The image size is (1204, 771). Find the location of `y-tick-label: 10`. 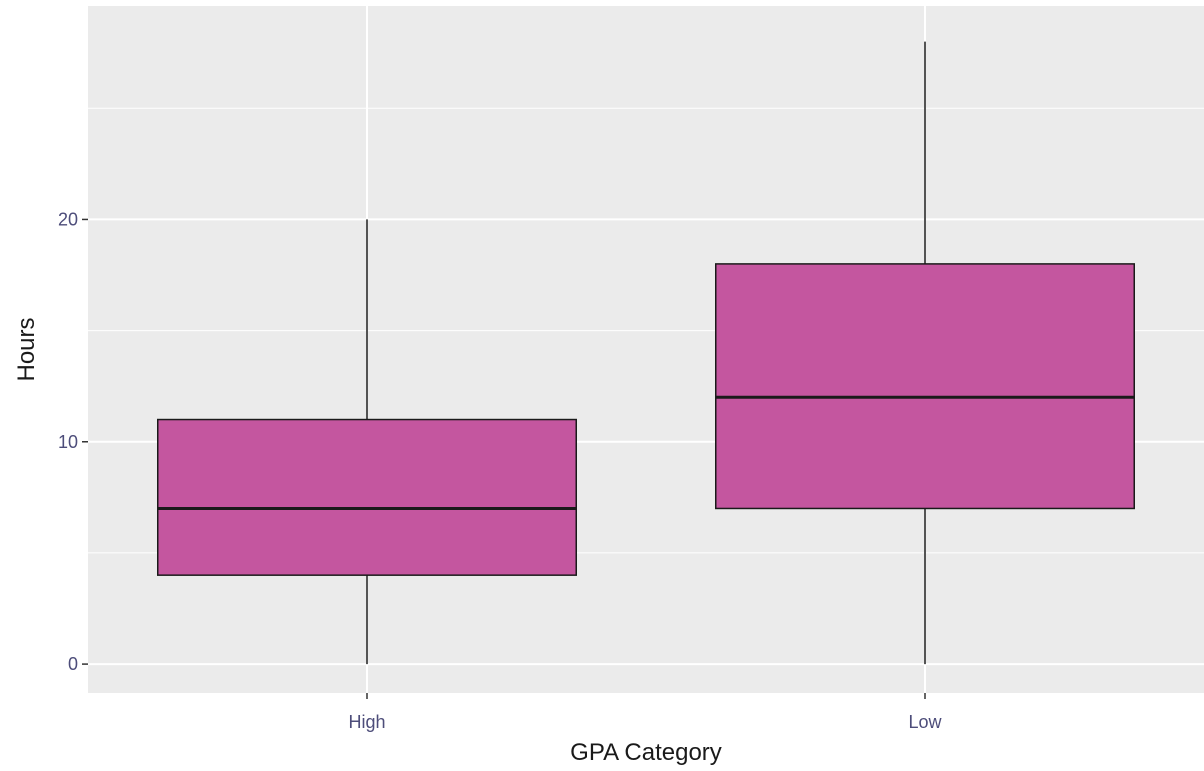

y-tick-label: 10 is located at coordinates (68, 442).